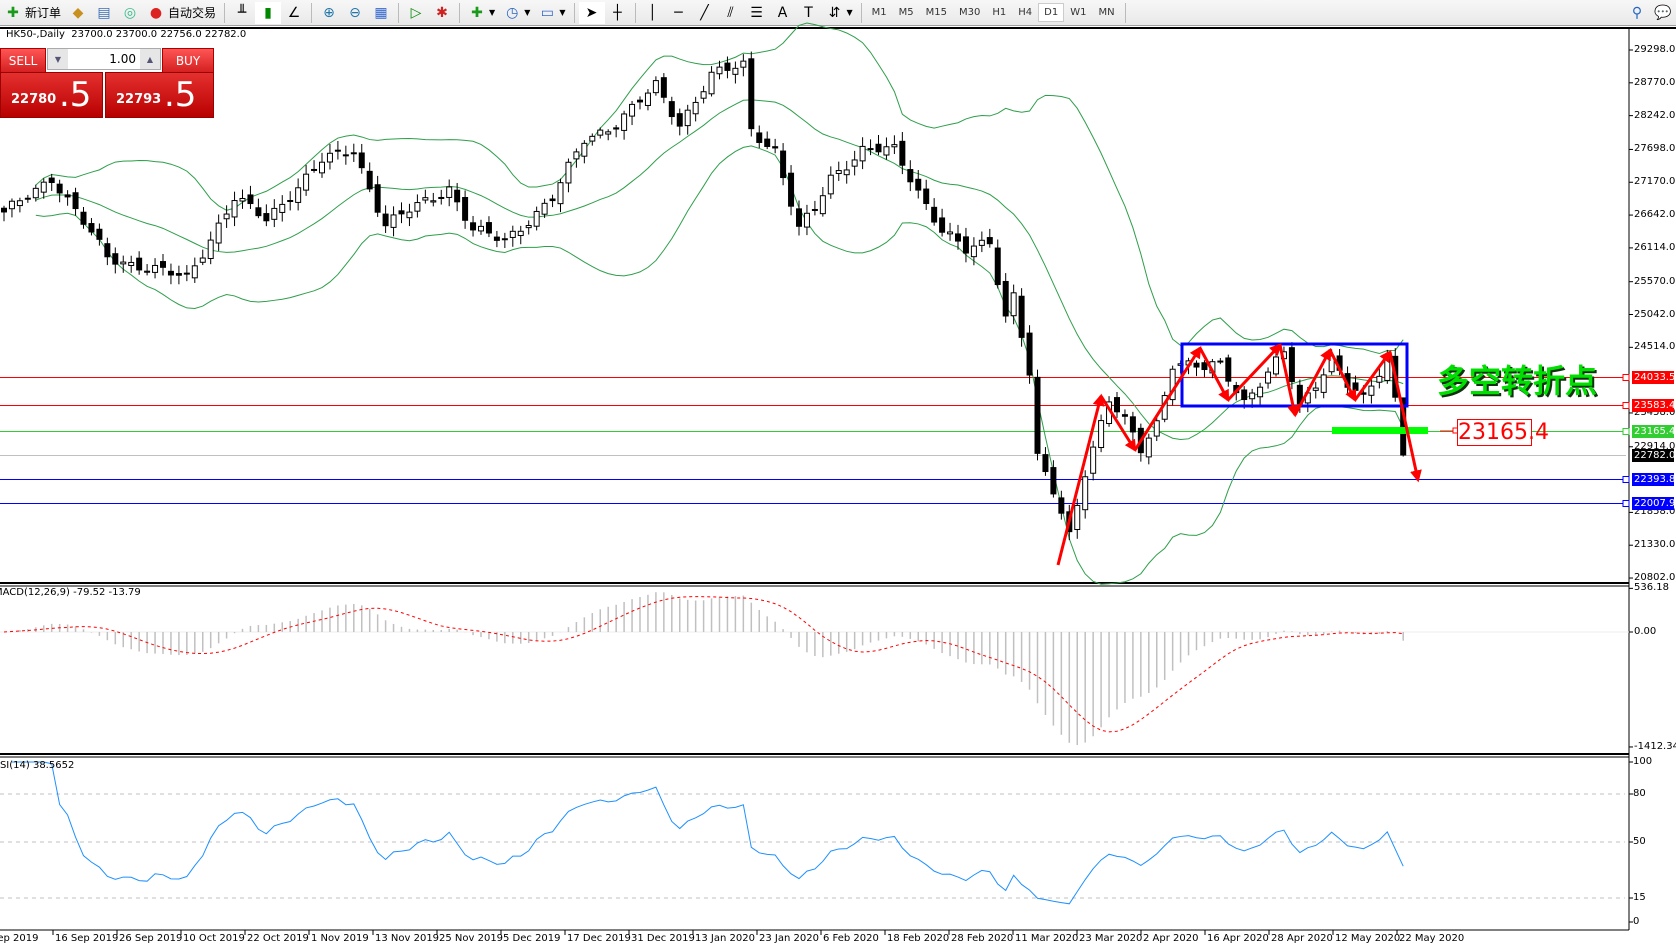 The width and height of the screenshot is (1676, 950). What do you see at coordinates (1025, 12) in the screenshot?
I see `timeframe-h4: H4` at bounding box center [1025, 12].